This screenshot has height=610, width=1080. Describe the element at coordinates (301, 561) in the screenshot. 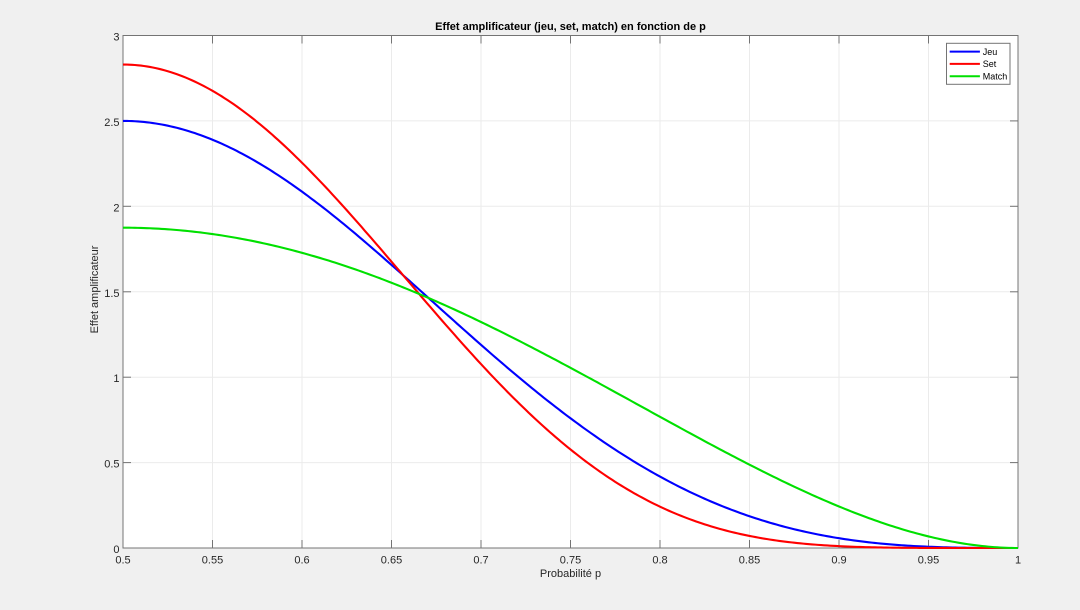

I see `svg-text: 0.6` at that location.